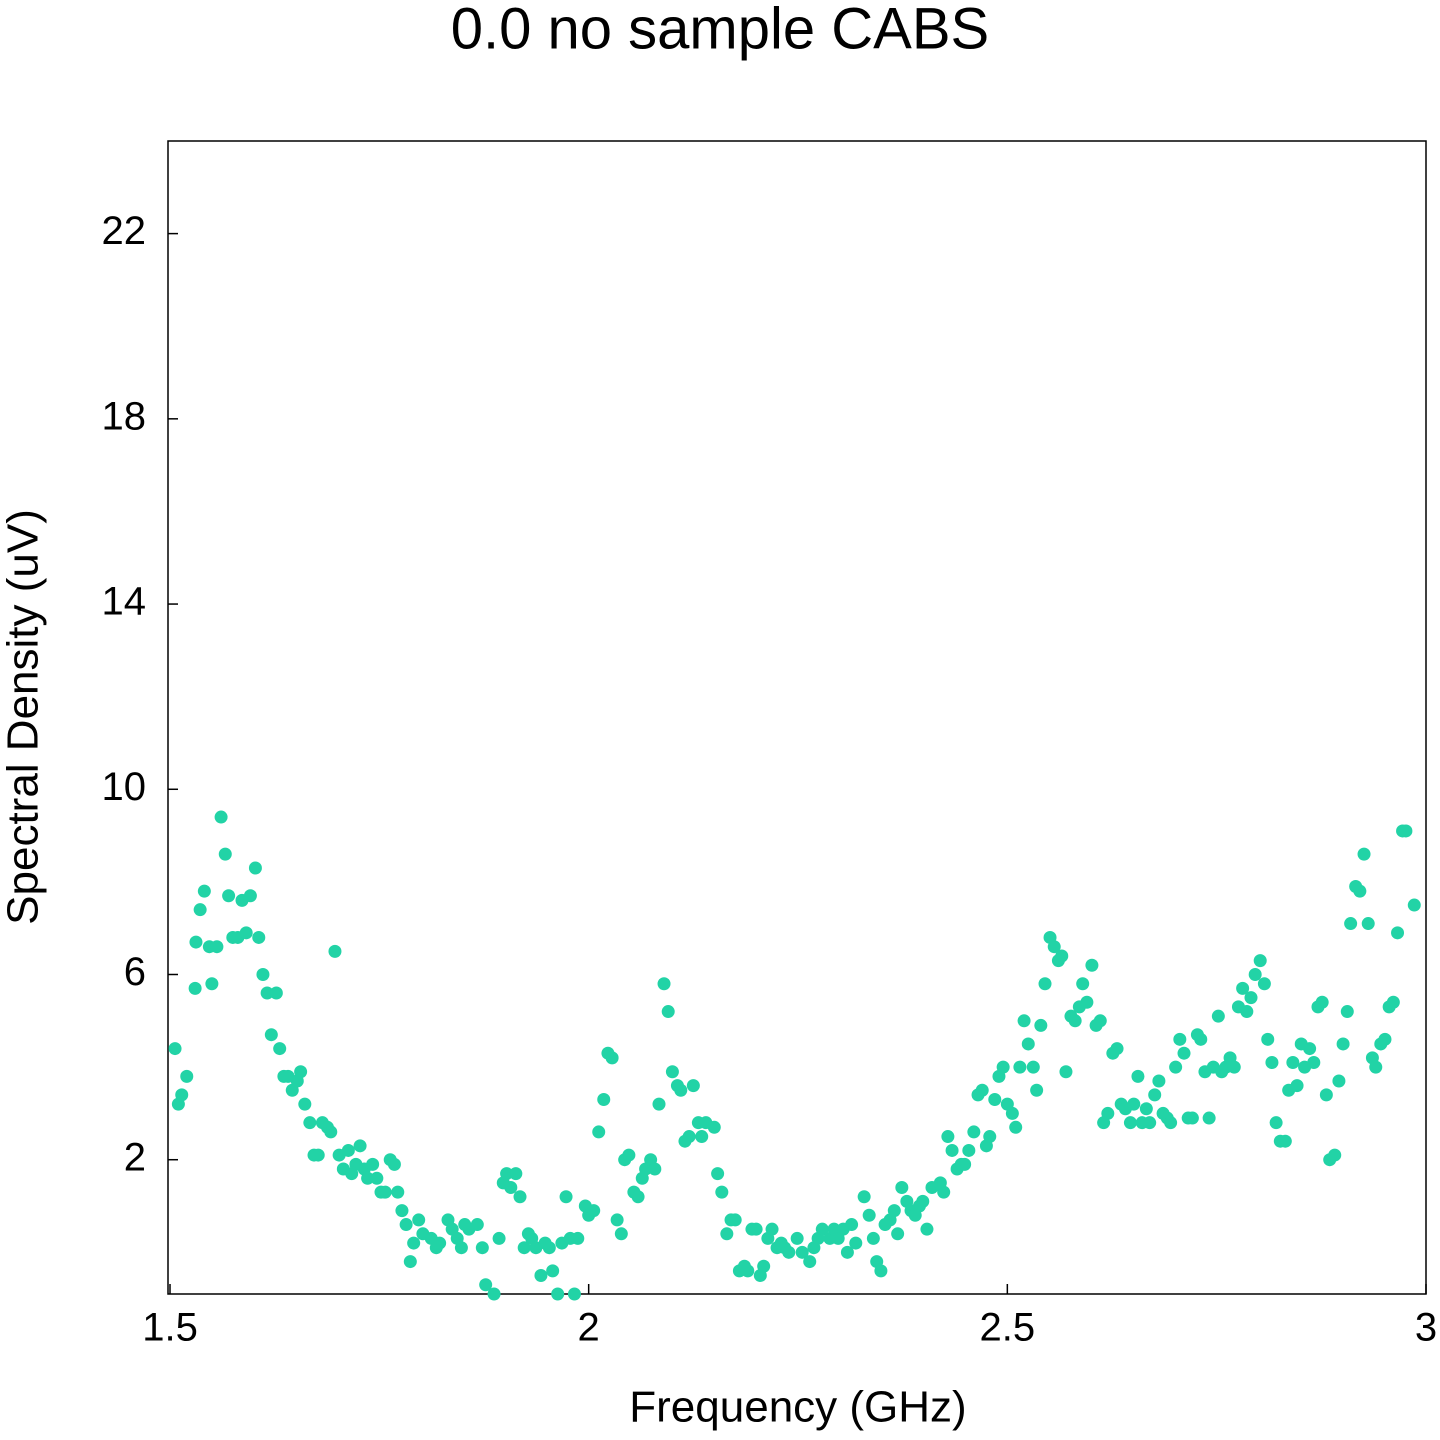  I want to click on x-tick-label: 3, so click(1426, 1328).